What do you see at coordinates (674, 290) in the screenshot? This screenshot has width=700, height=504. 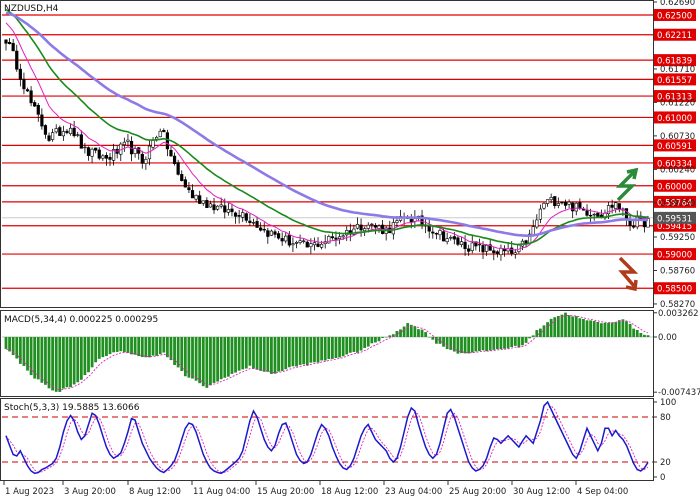 I see `level-label-text: 0.58500` at bounding box center [674, 290].